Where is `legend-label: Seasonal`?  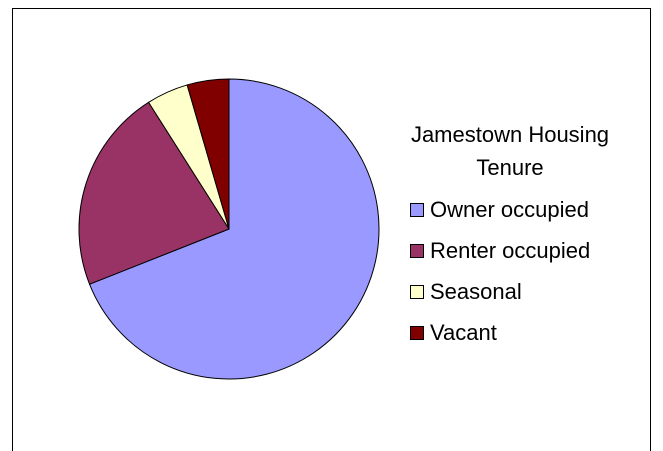 legend-label: Seasonal is located at coordinates (476, 291).